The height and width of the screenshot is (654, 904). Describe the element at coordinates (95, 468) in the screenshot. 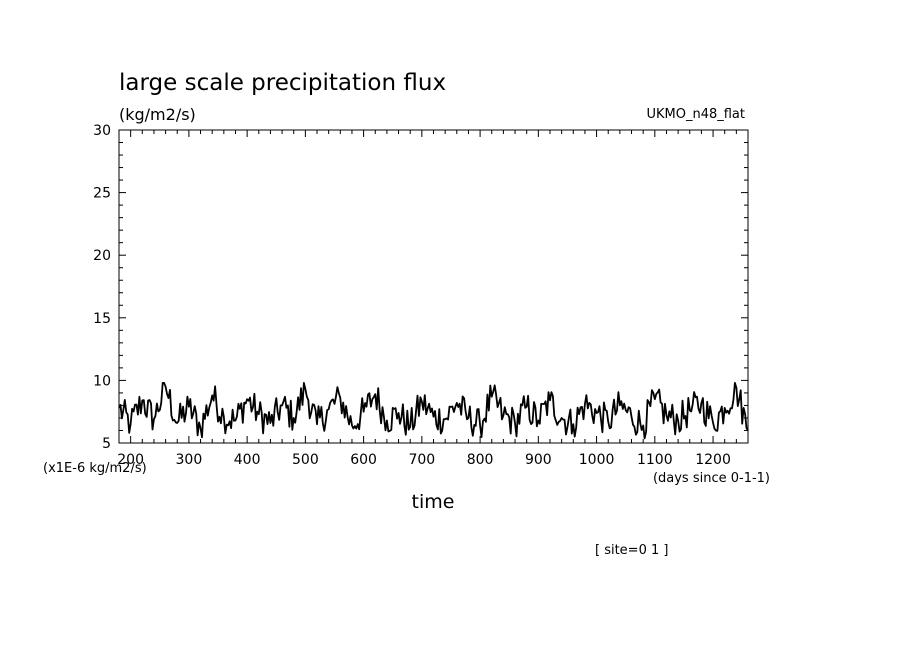

I see `y-units-label: (x1E-6 kg/m2/s)` at that location.